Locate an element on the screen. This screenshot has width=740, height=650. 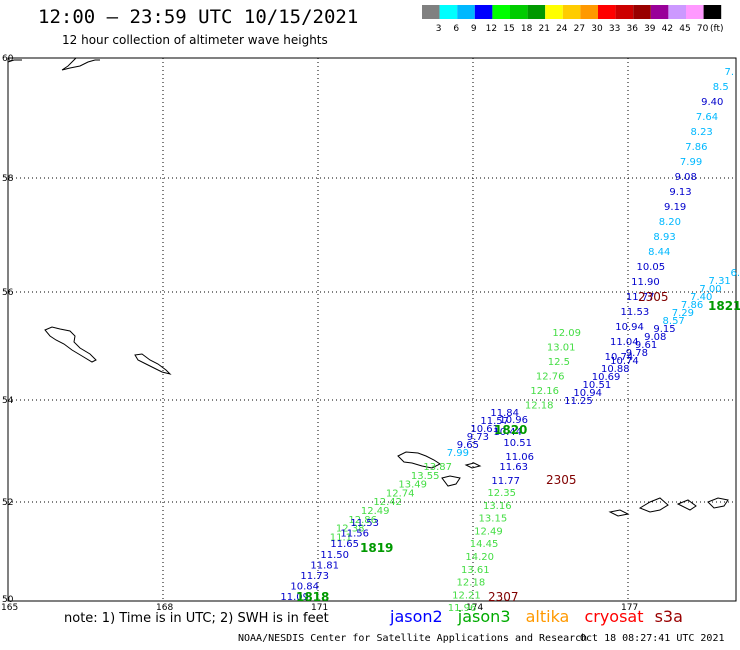
legend-label: 9 is located at coordinates (474, 29).